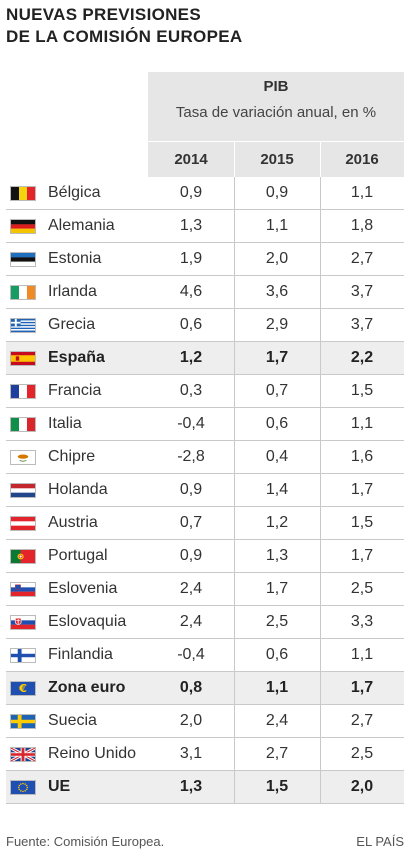  What do you see at coordinates (72, 720) in the screenshot?
I see `country-label: Suecia` at bounding box center [72, 720].